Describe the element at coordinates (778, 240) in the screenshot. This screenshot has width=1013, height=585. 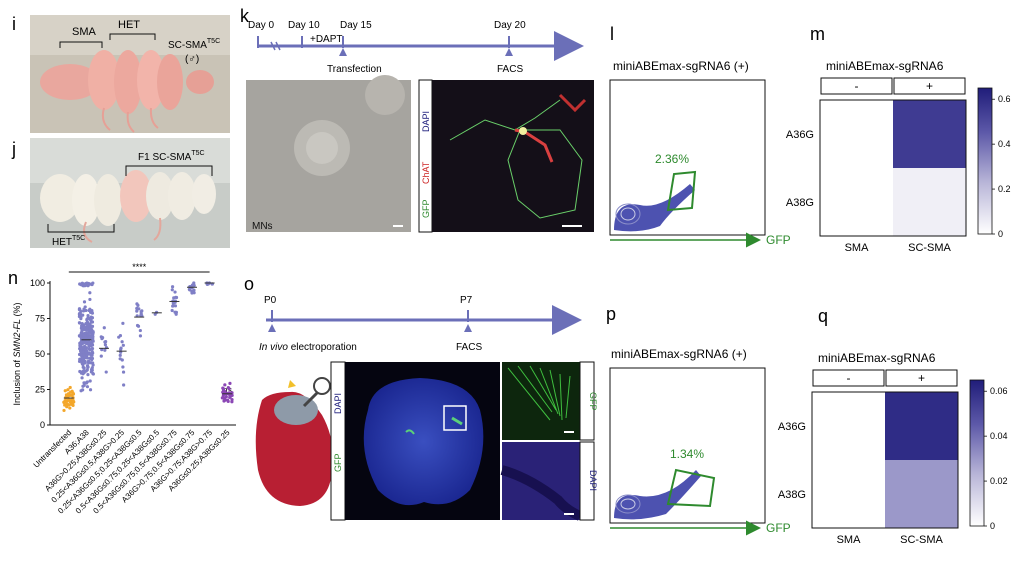
I see `flow-l-axis-label: GFP` at that location.